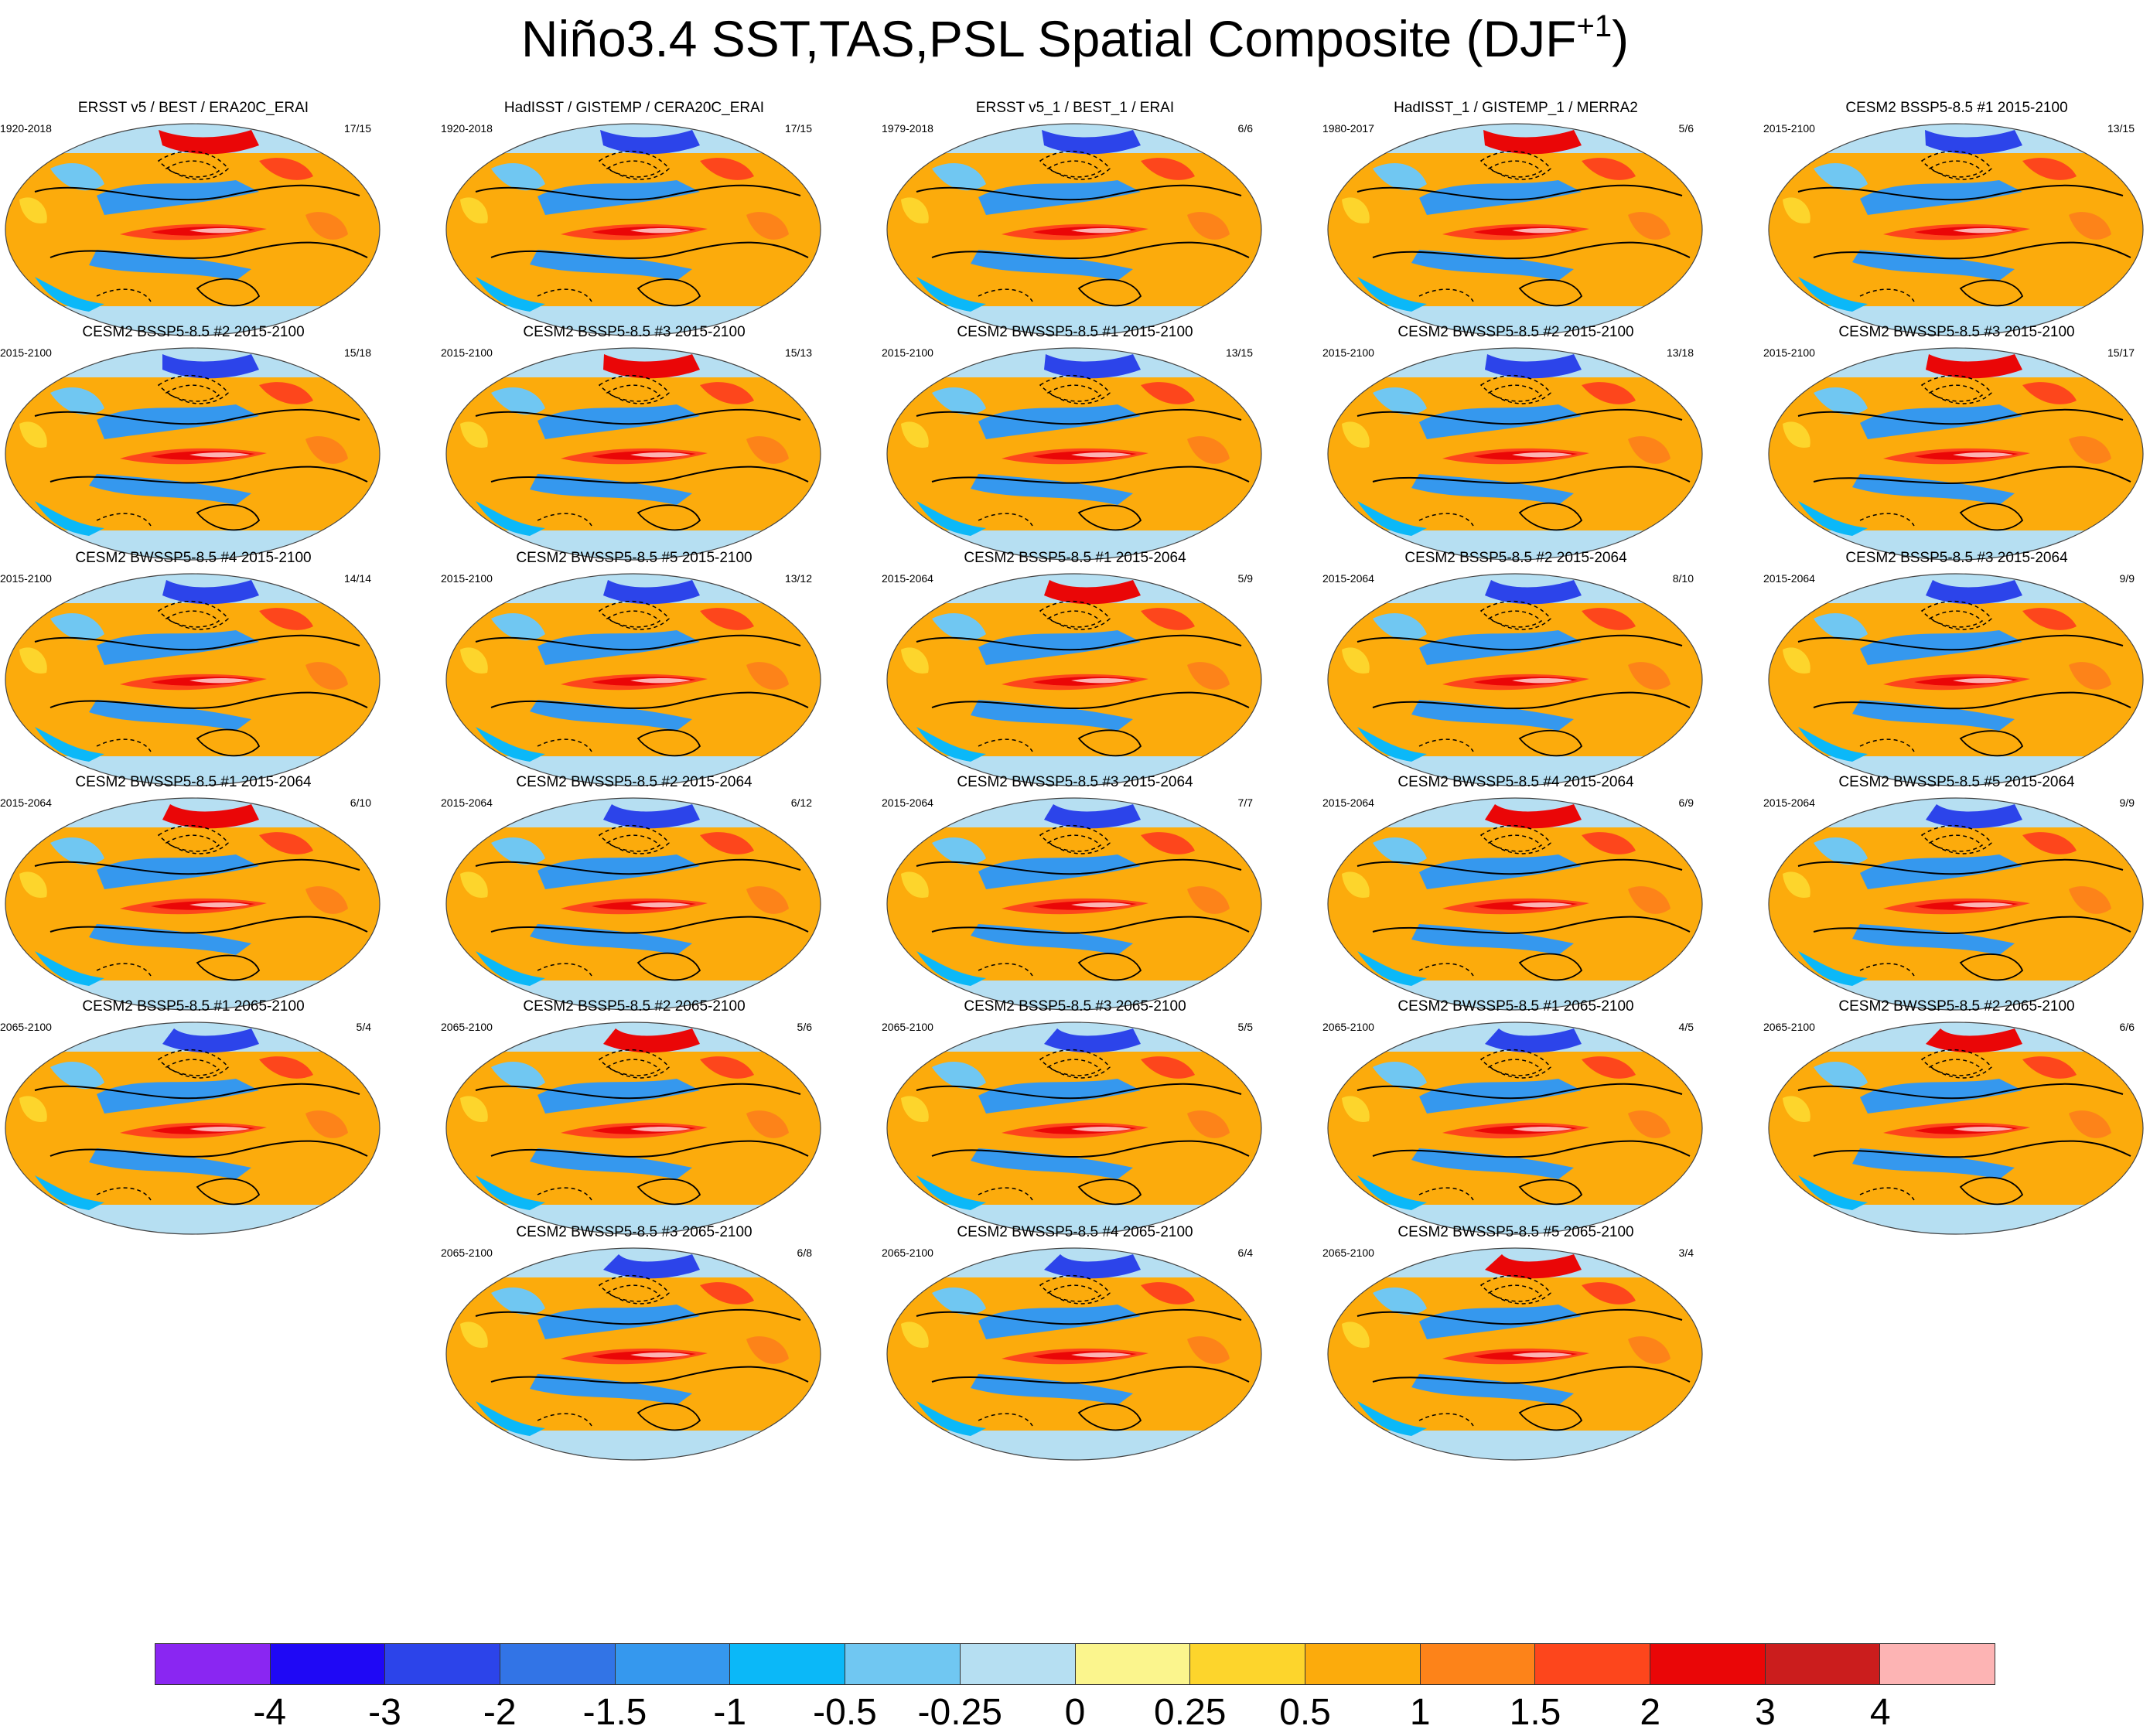 The image size is (2150, 1736). What do you see at coordinates (1075, 332) in the screenshot?
I see `panel-title: CESM2 BWSSP5-8.5 #1 2015-2100` at bounding box center [1075, 332].